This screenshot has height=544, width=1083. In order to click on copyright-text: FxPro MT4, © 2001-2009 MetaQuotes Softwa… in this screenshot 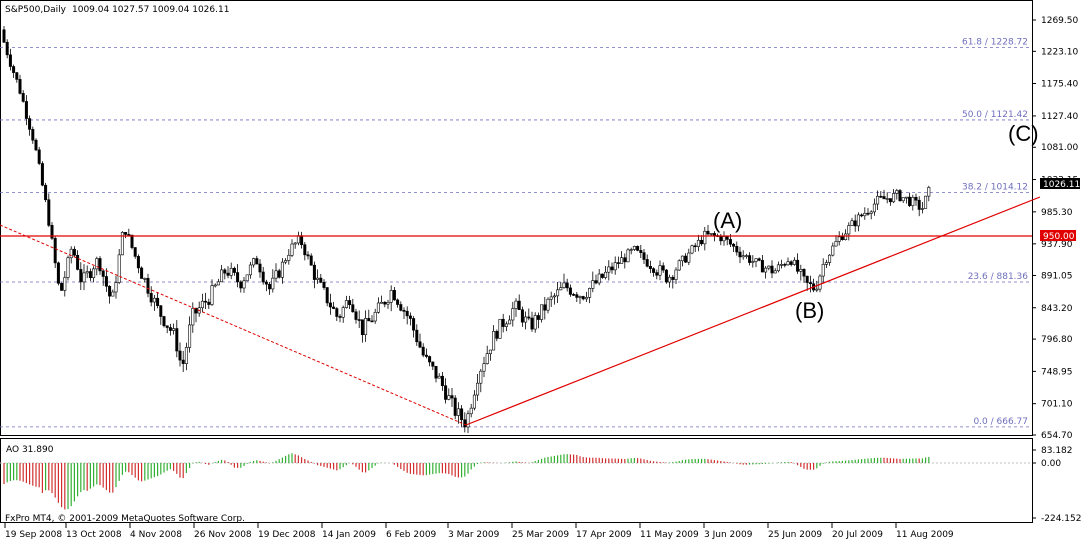, I will do `click(125, 519)`.